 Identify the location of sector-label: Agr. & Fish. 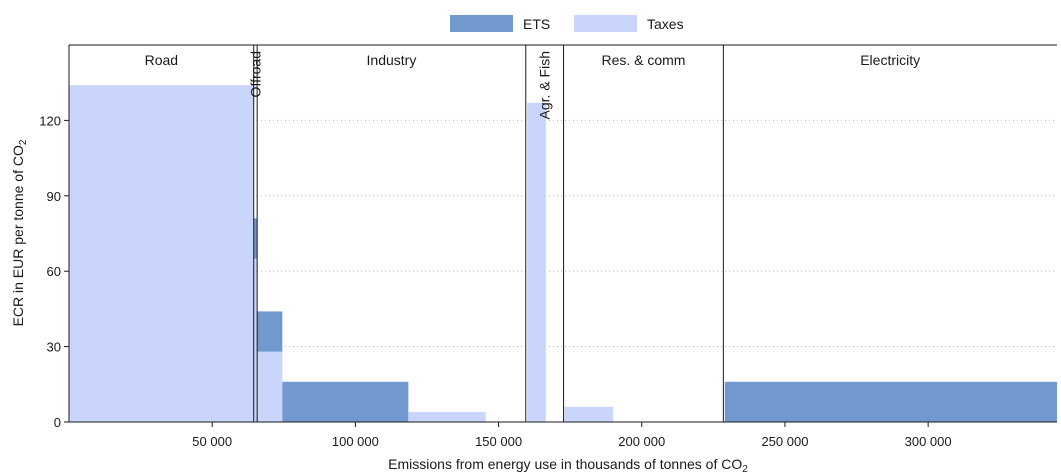
(545, 85).